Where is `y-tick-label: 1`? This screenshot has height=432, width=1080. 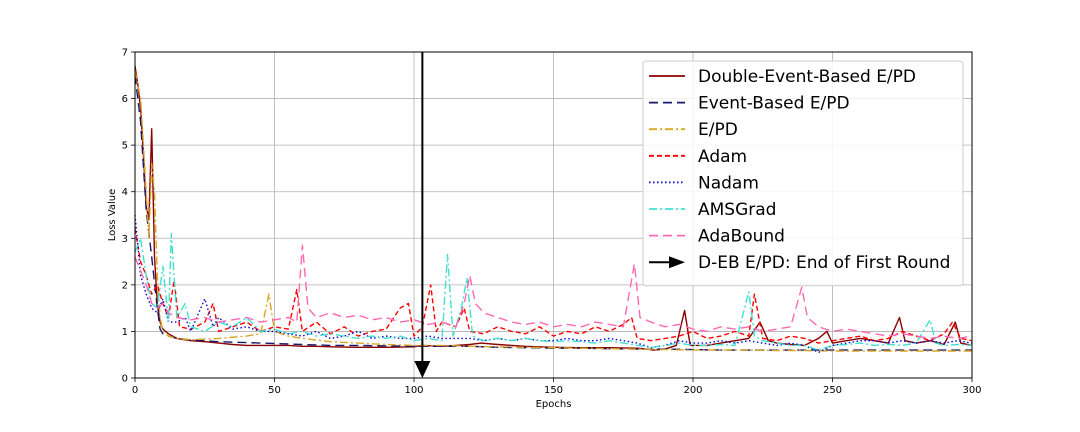 y-tick-label: 1 is located at coordinates (125, 332).